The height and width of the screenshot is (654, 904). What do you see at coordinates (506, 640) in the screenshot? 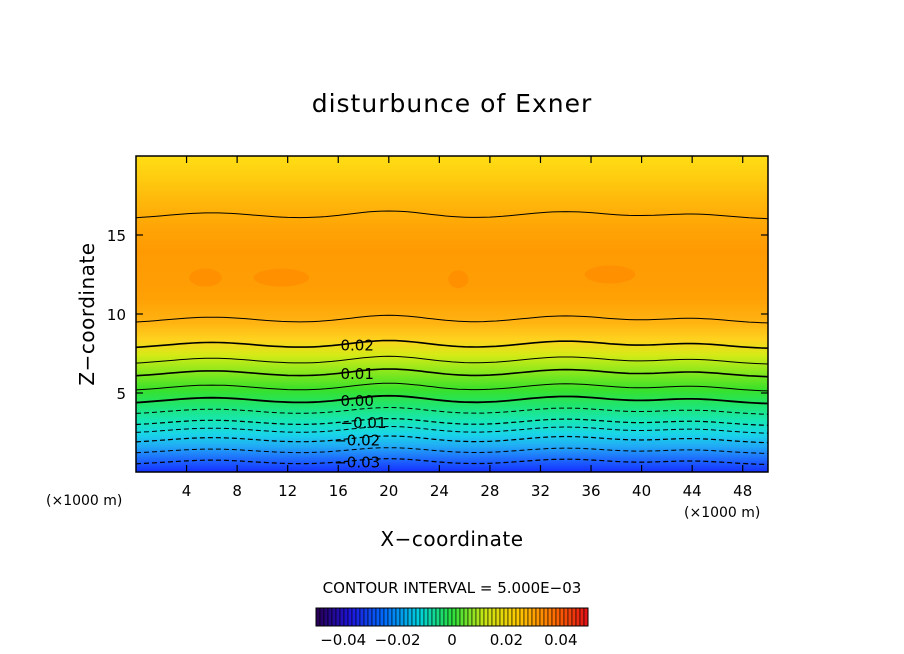
I see `colorbar-tick-label: 0.02` at bounding box center [506, 640].